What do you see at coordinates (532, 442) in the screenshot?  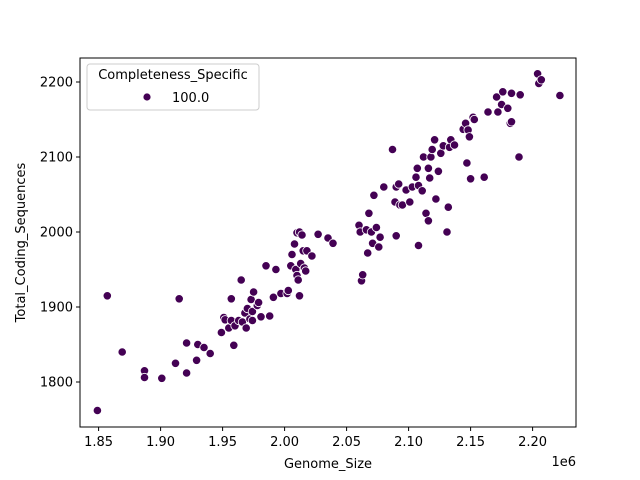 I see `x-tick-label: 2.20` at bounding box center [532, 442].